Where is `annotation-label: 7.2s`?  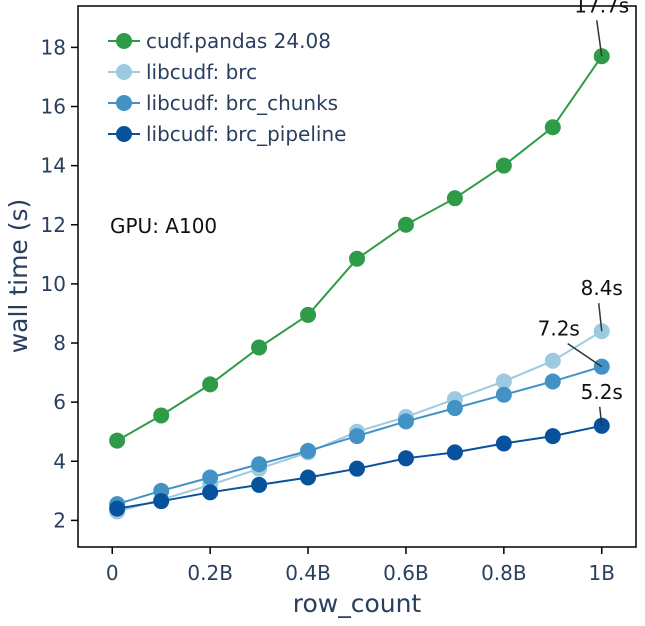
annotation-label: 7.2s is located at coordinates (559, 329).